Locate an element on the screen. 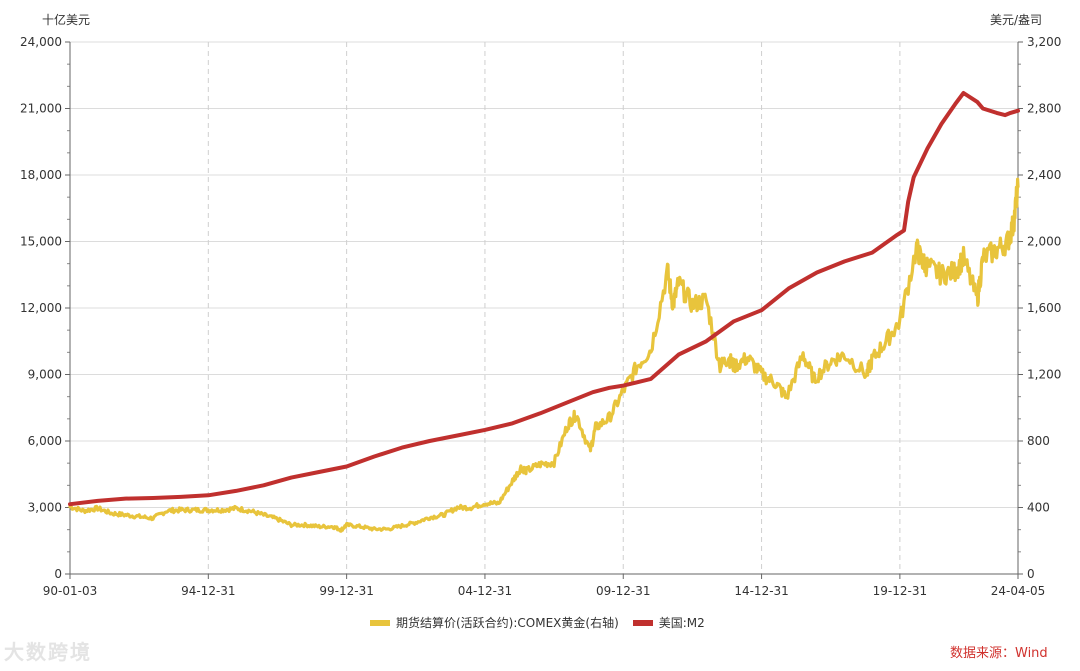 The image size is (1080, 671). right-tick-label: 3,200 is located at coordinates (1044, 42).